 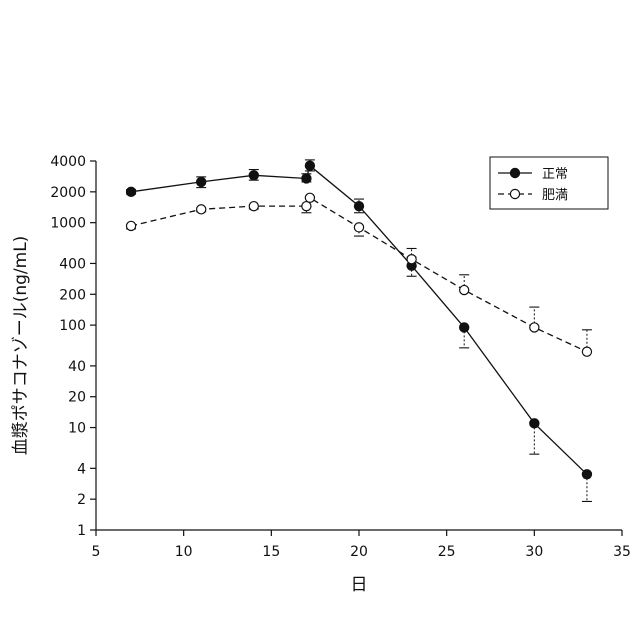 What do you see at coordinates (81, 531) in the screenshot?
I see `y-tick-label: 1` at bounding box center [81, 531].